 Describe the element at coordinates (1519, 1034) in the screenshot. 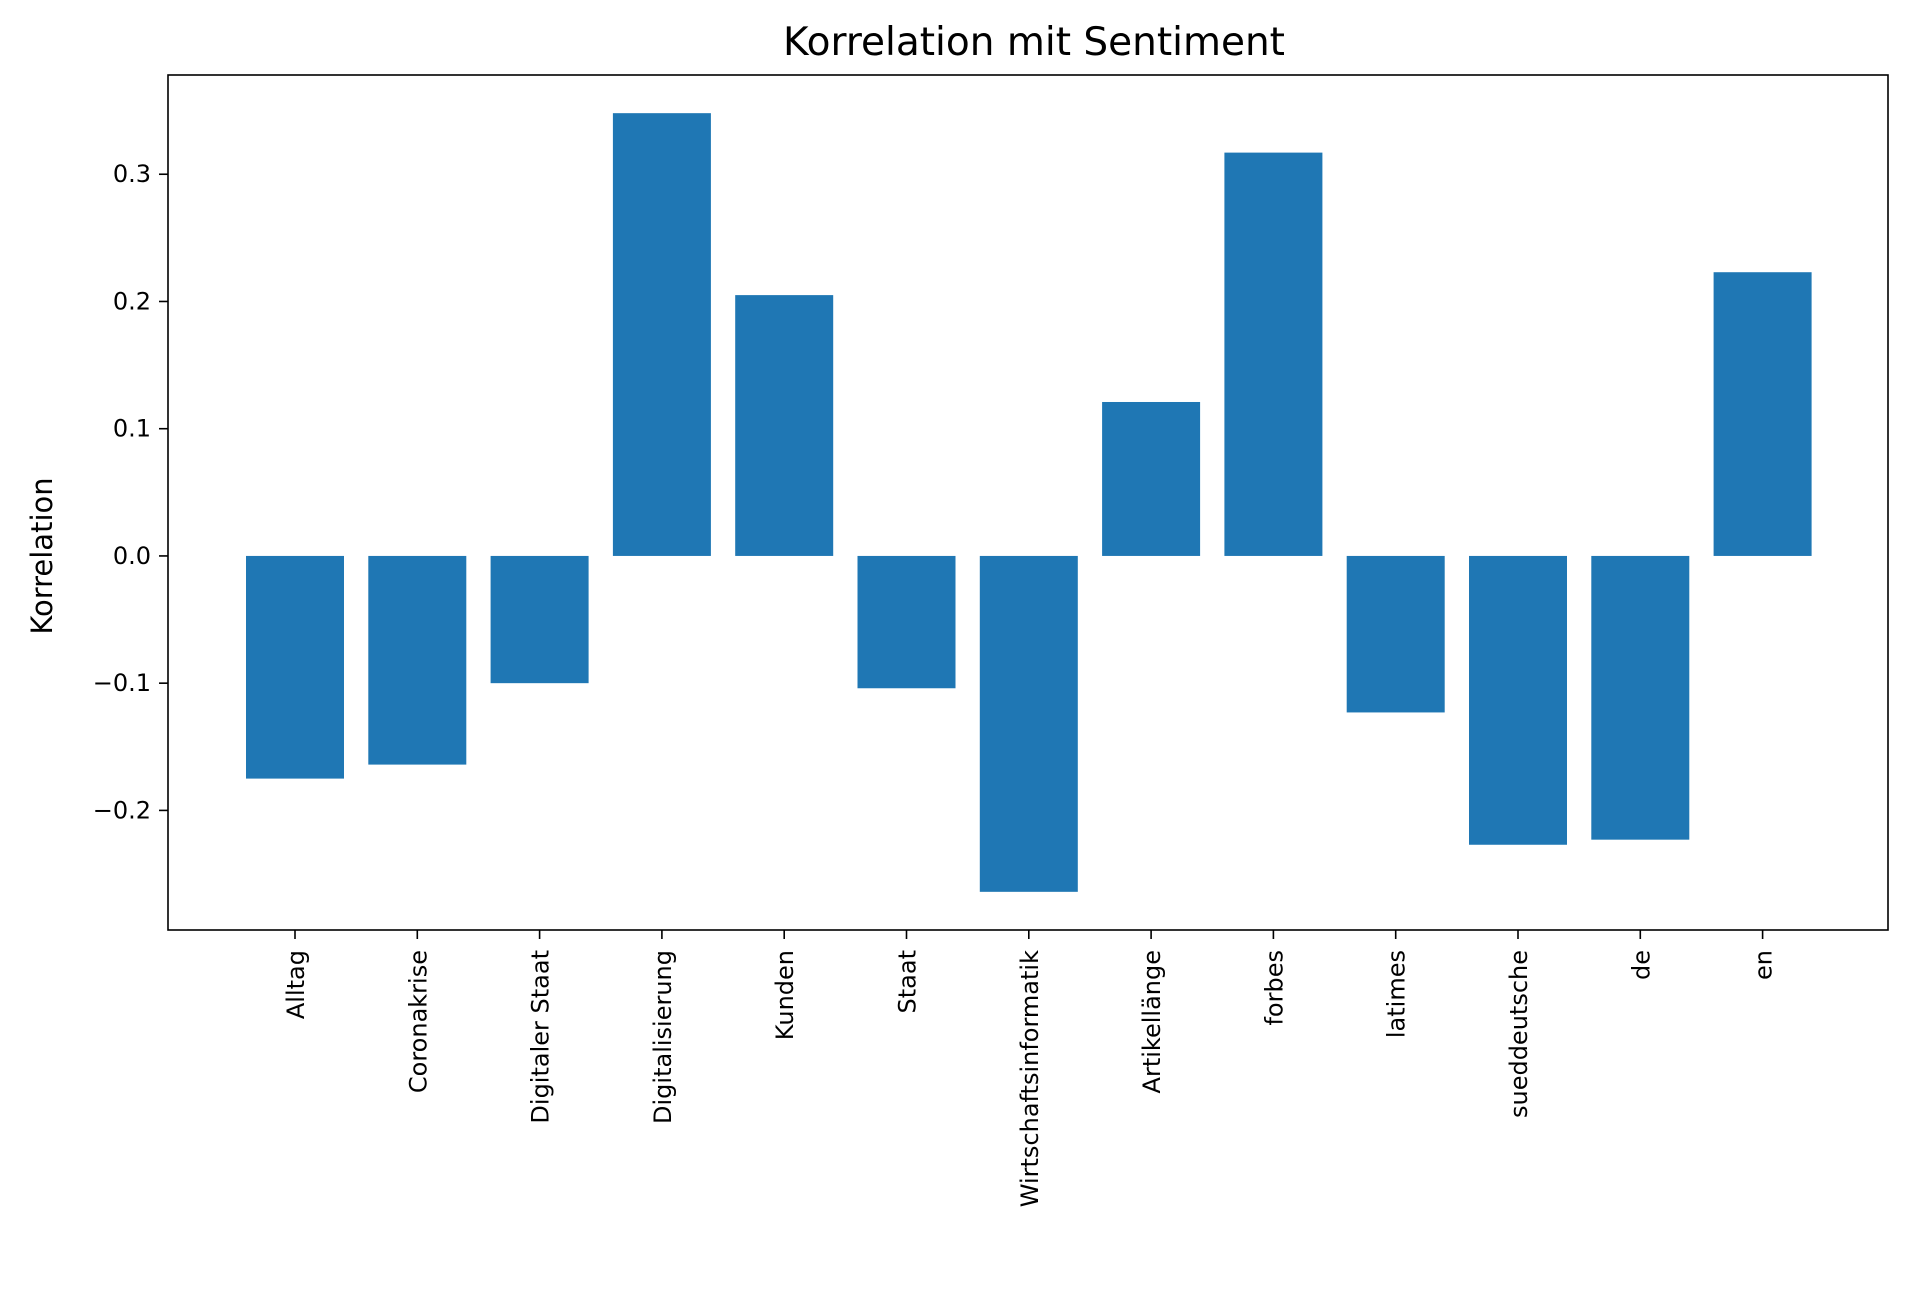

I see `x-tick-label: sueddeutsche` at that location.